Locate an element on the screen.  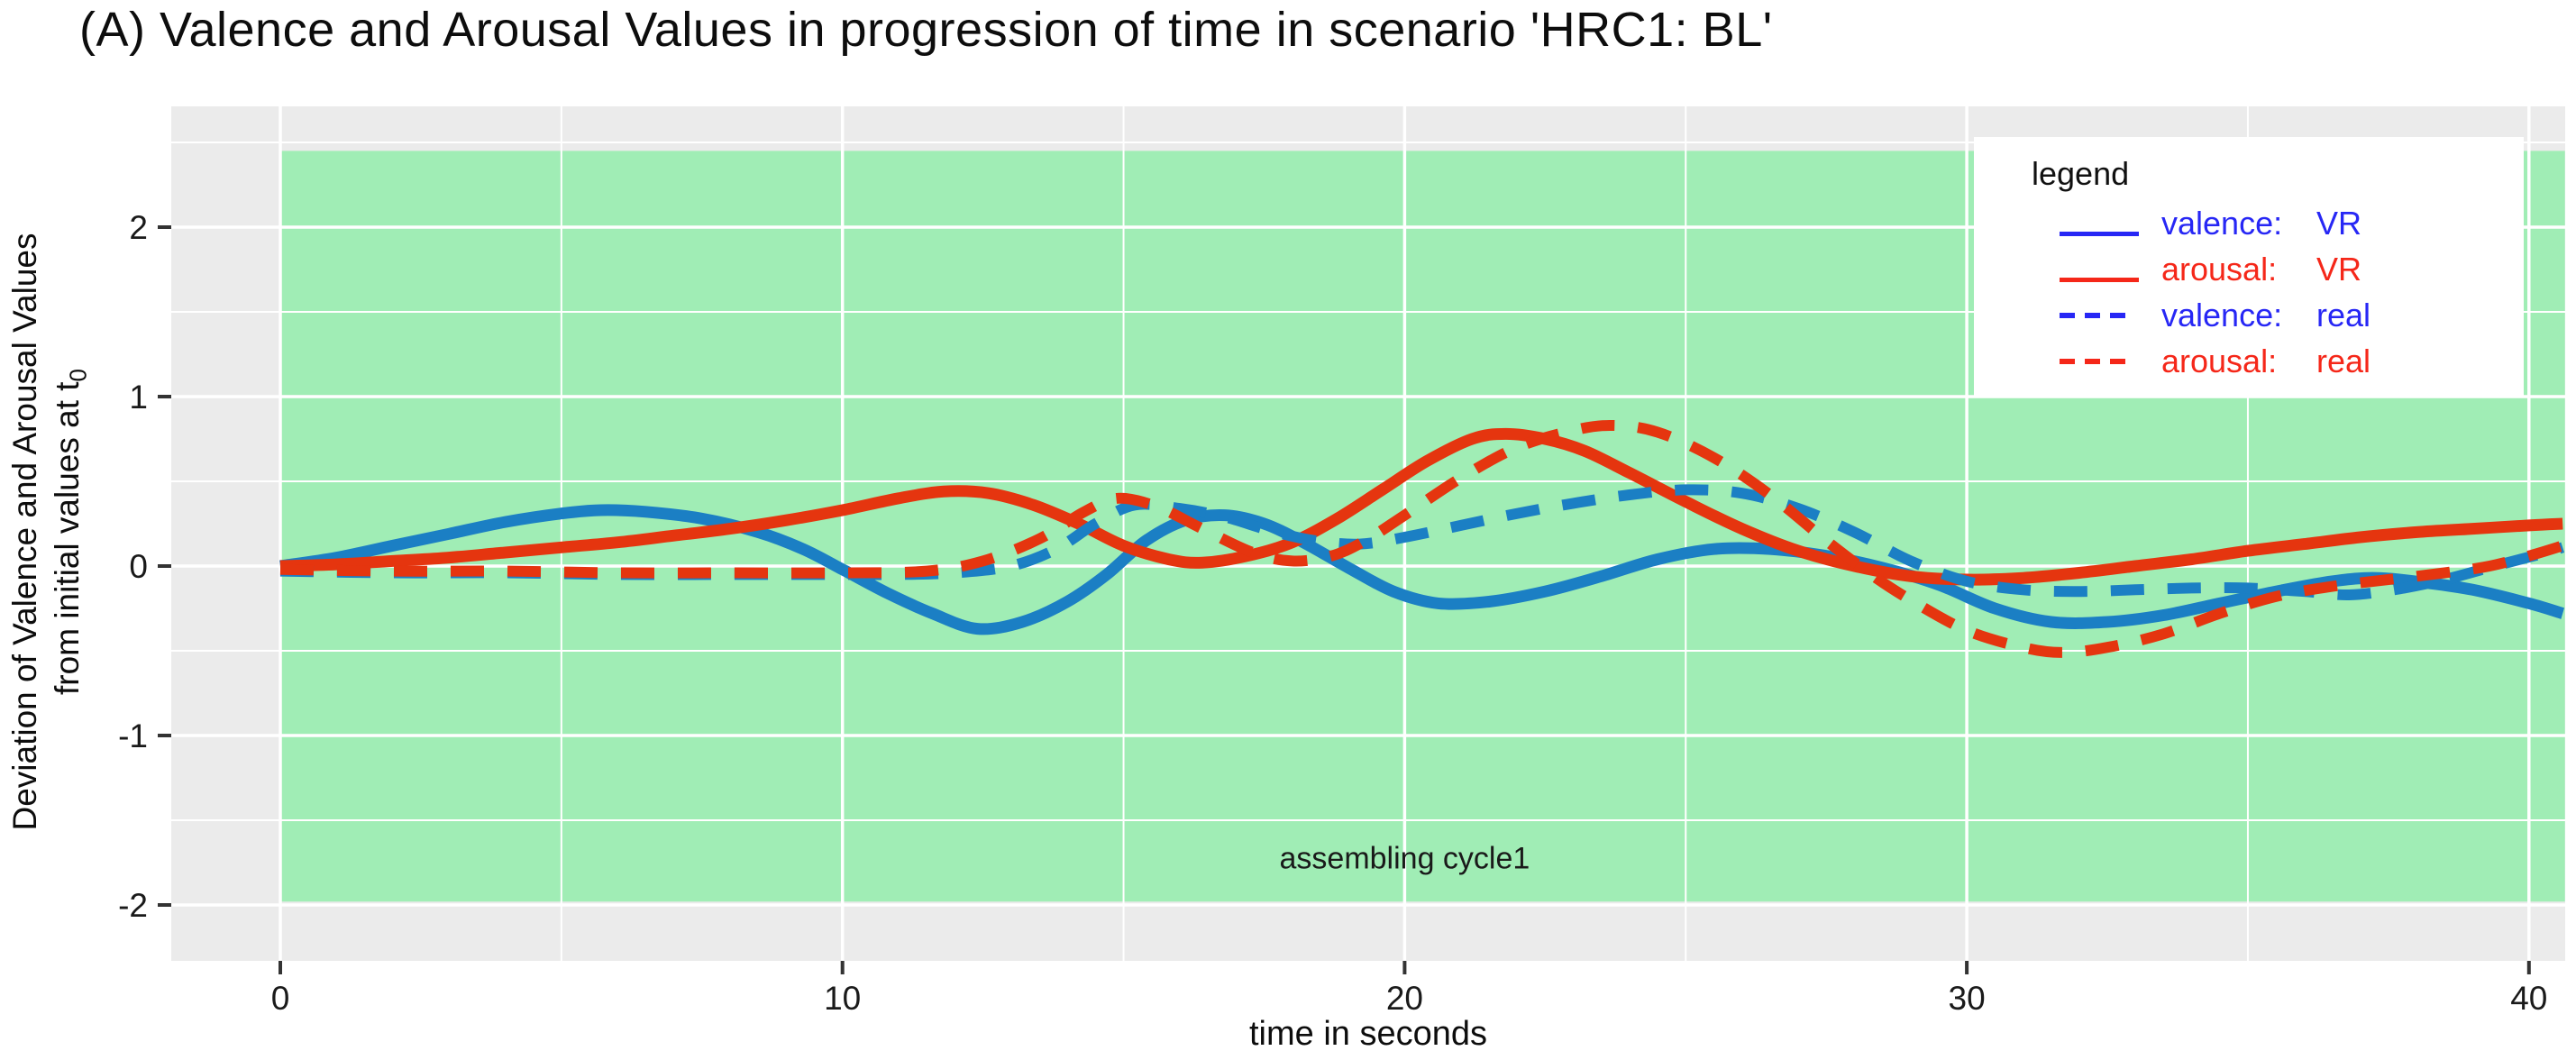
y-tick-label-2: 2 is located at coordinates (138, 227).